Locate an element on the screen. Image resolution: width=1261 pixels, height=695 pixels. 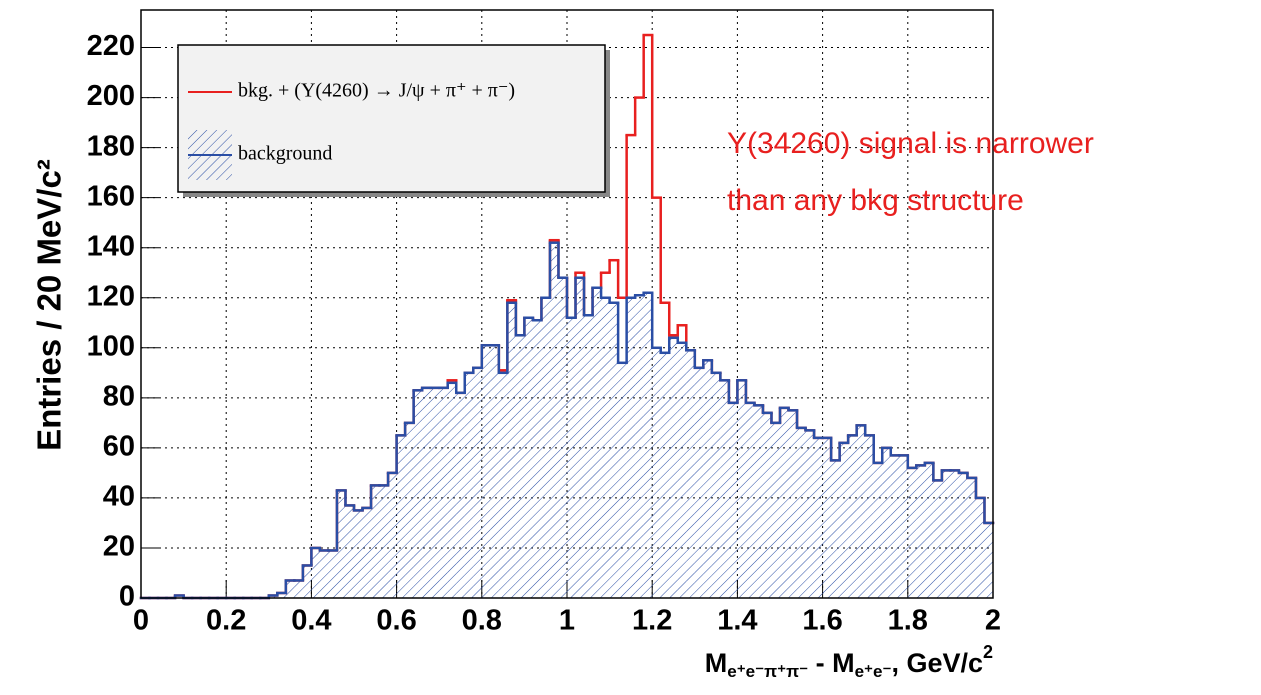
legend-label: bkg. + (Υ(4260) → J/ψ + π⁺ + π⁻) is located at coordinates (376, 91).